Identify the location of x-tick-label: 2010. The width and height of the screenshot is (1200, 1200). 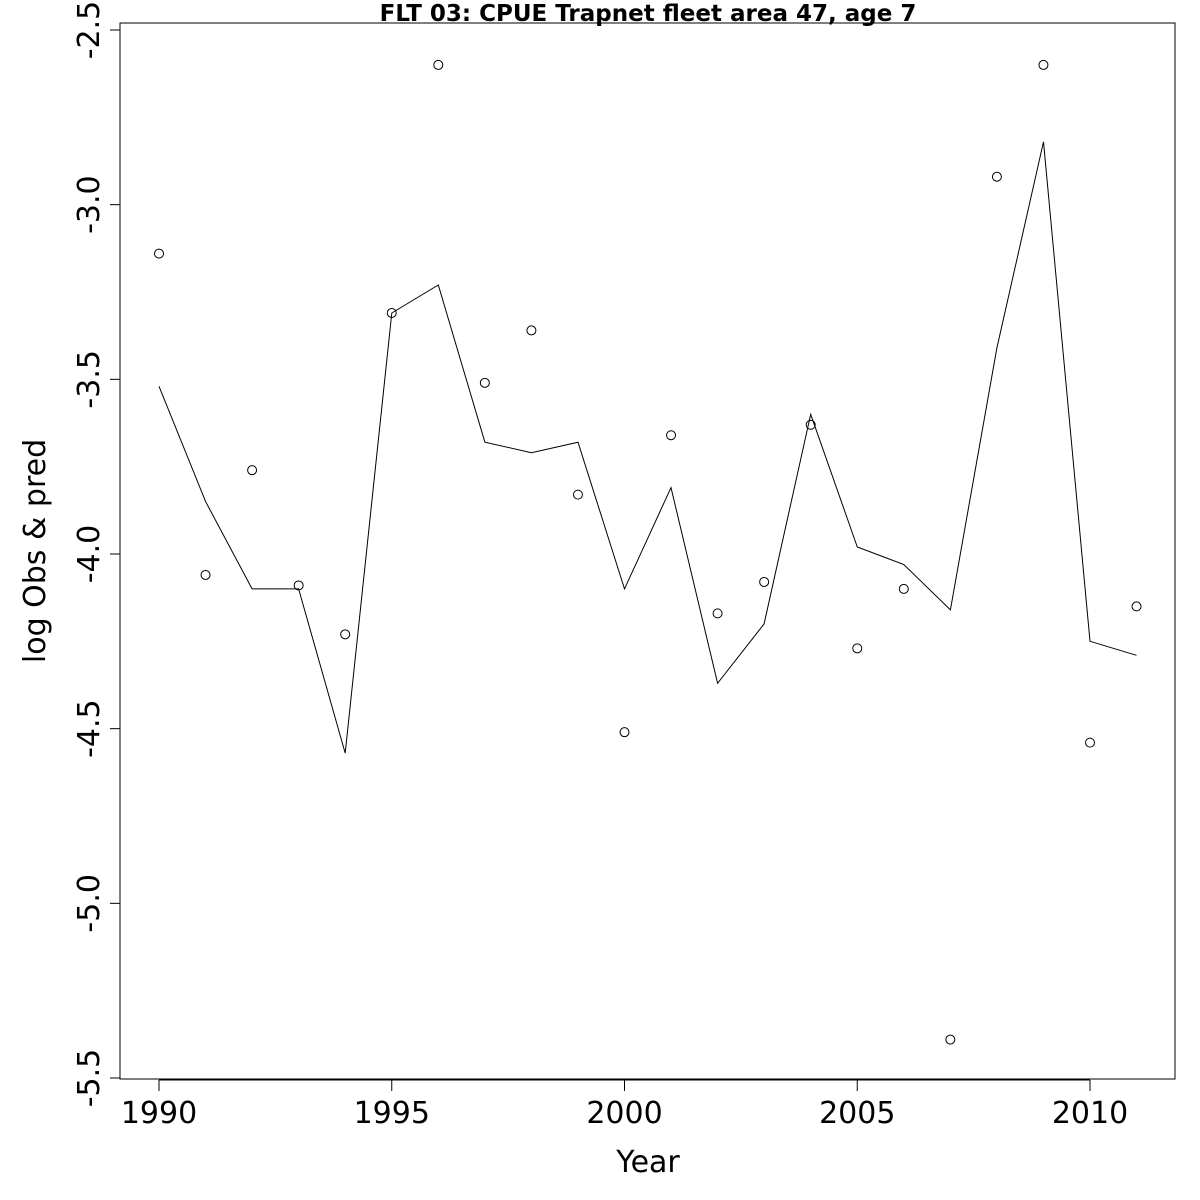
(1090, 1113).